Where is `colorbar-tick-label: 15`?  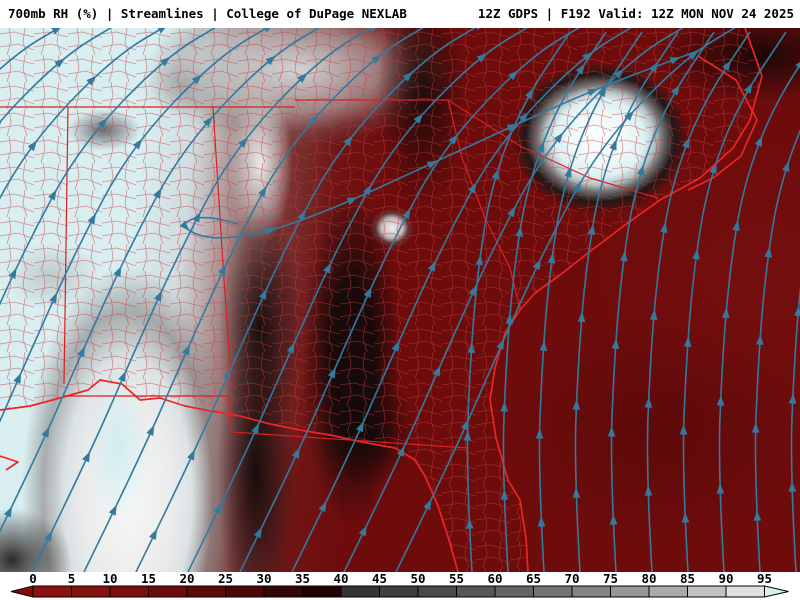
colorbar-tick-label: 15 is located at coordinates (148, 578).